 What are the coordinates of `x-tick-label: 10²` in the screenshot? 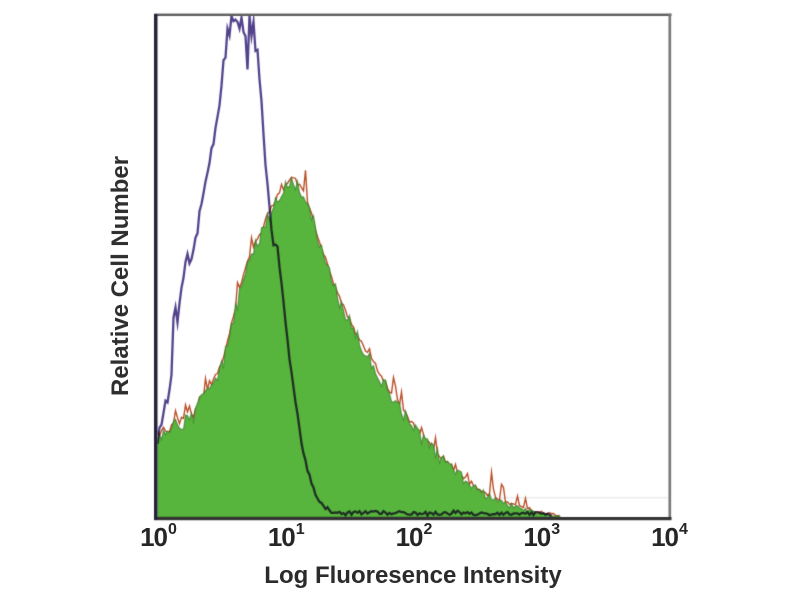 It's located at (414, 536).